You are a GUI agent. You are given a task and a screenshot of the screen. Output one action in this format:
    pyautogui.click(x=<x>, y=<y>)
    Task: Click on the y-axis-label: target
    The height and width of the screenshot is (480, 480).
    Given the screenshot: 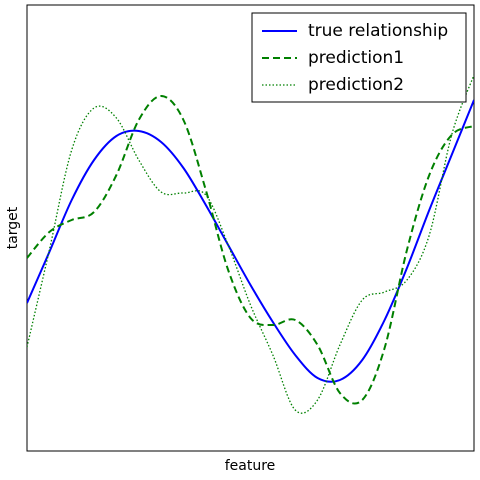 What is the action you would take?
    pyautogui.click(x=13, y=227)
    